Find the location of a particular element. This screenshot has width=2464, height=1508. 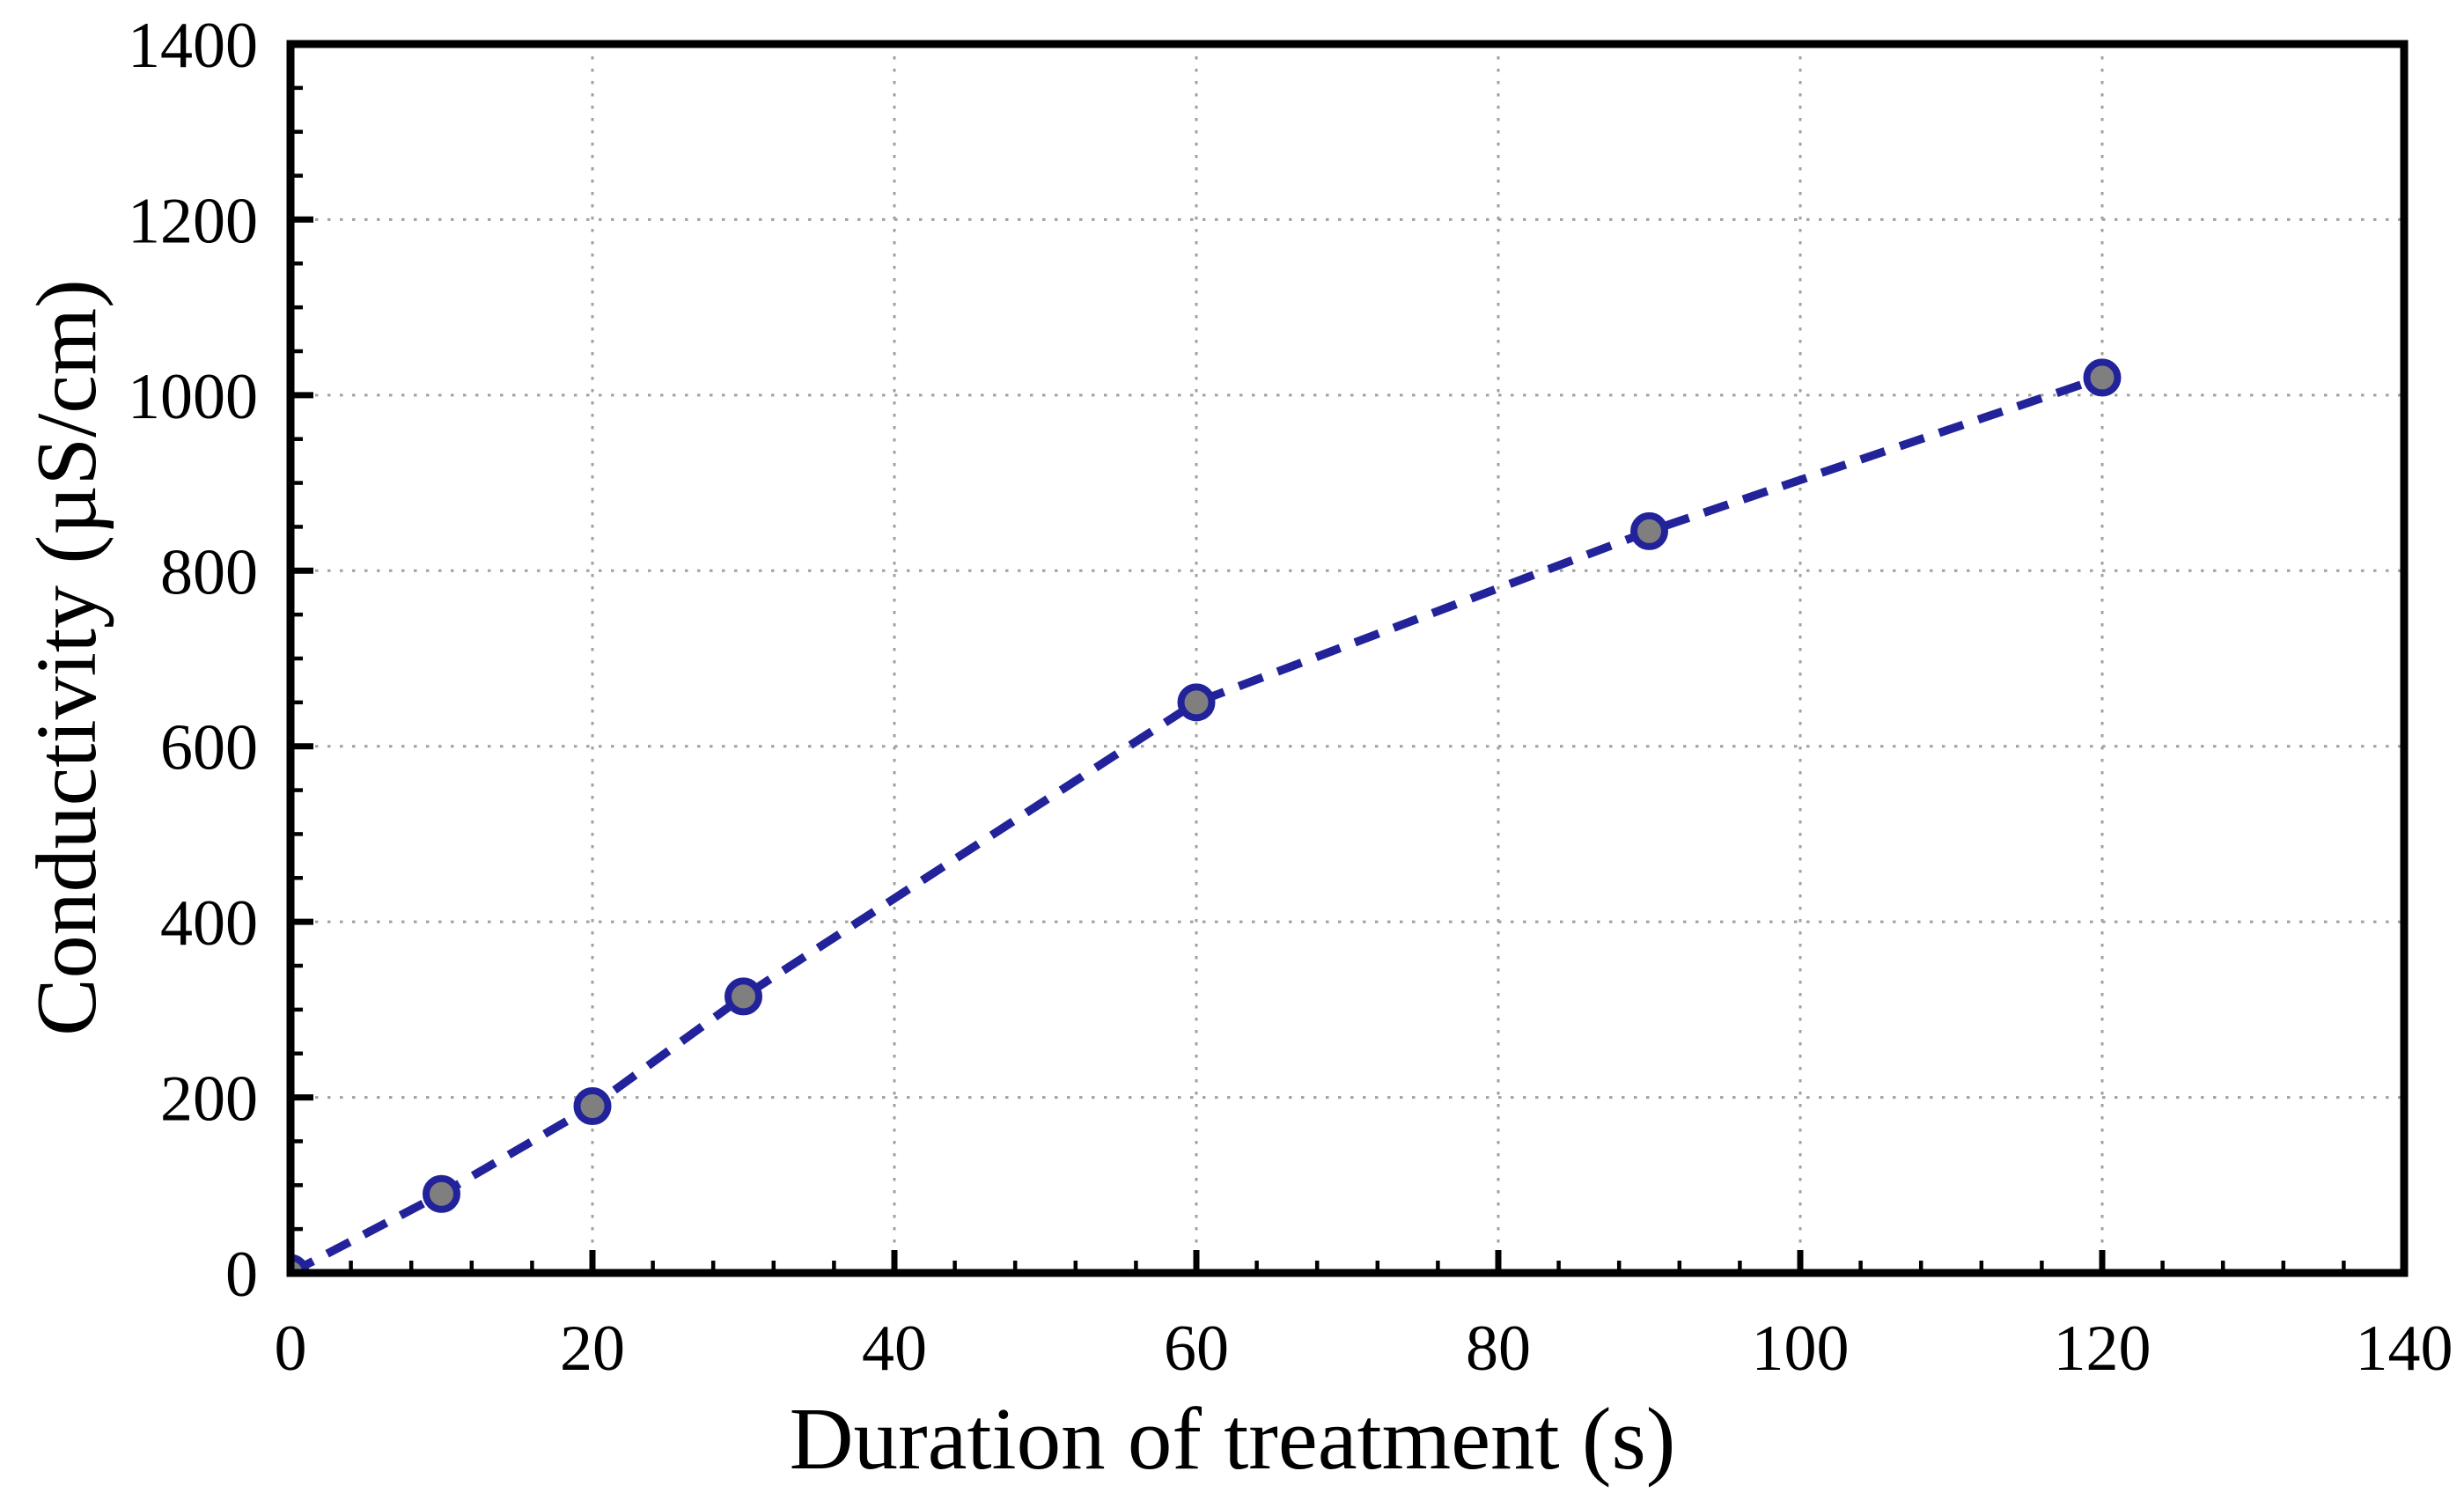

y-tick-label: 400 is located at coordinates (209, 923).